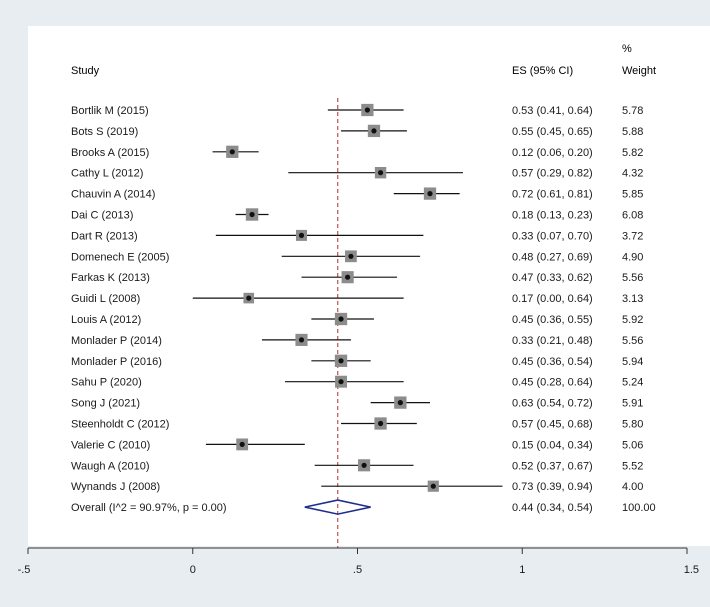  What do you see at coordinates (632, 445) in the screenshot?
I see `weight-value: 5.06` at bounding box center [632, 445].